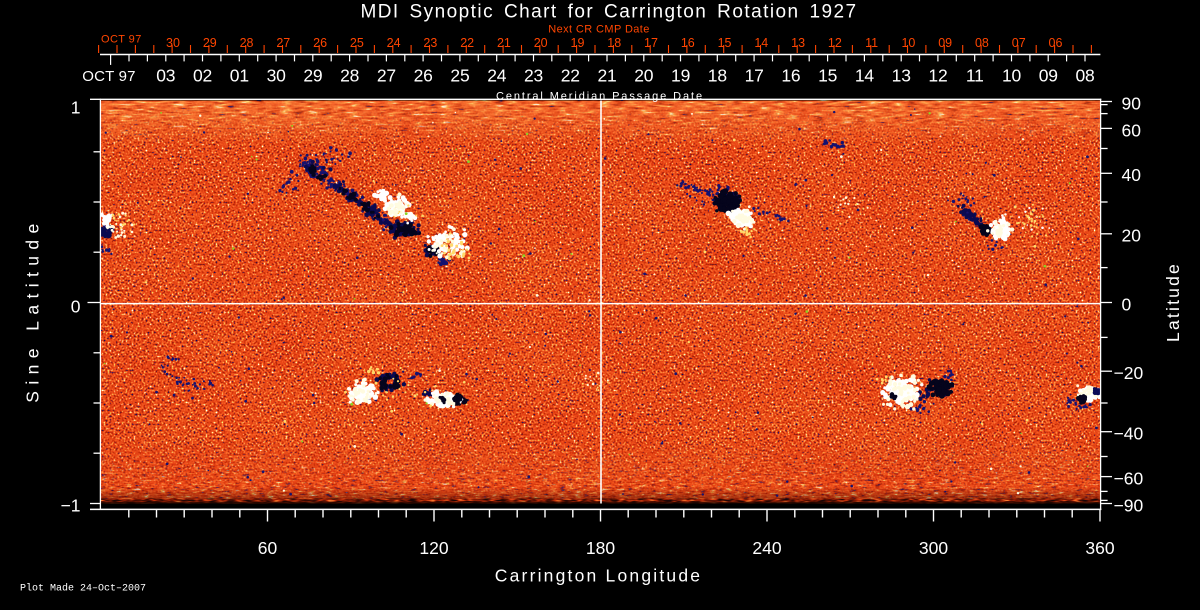 The image size is (1200, 610). I want to click on svg-text: 03, so click(165, 75).